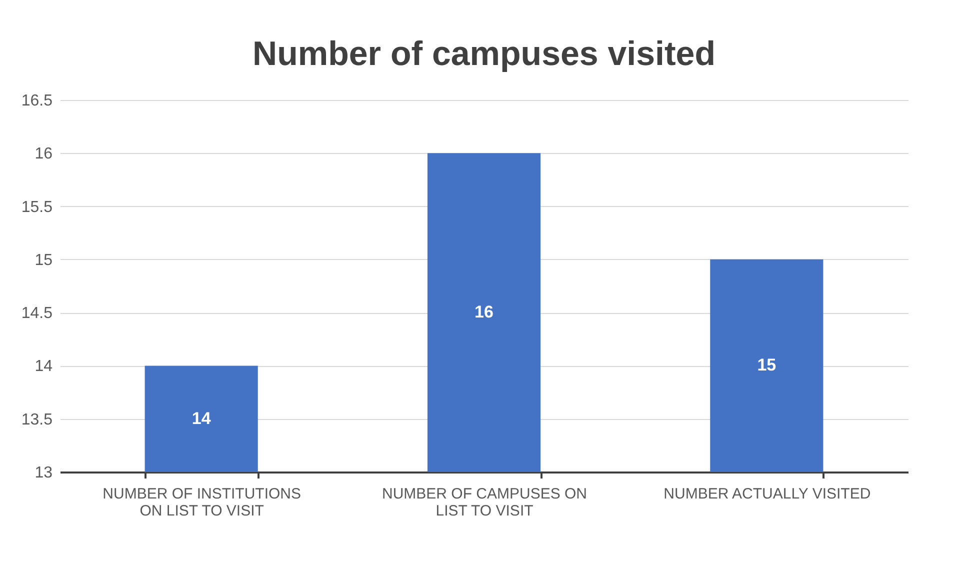  I want to click on x-tick-label: NUMBER OF CAMPUSES ON LIST TO VISIT, so click(485, 503).